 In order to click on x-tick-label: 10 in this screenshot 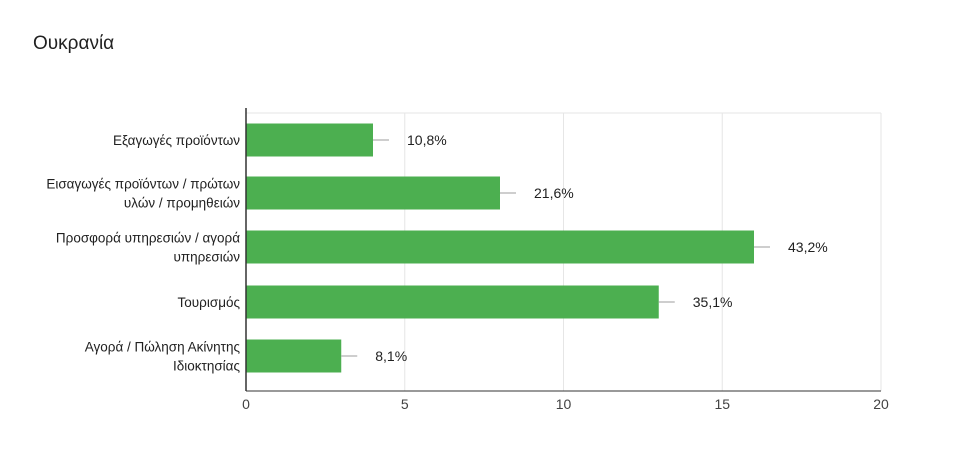, I will do `click(564, 404)`.